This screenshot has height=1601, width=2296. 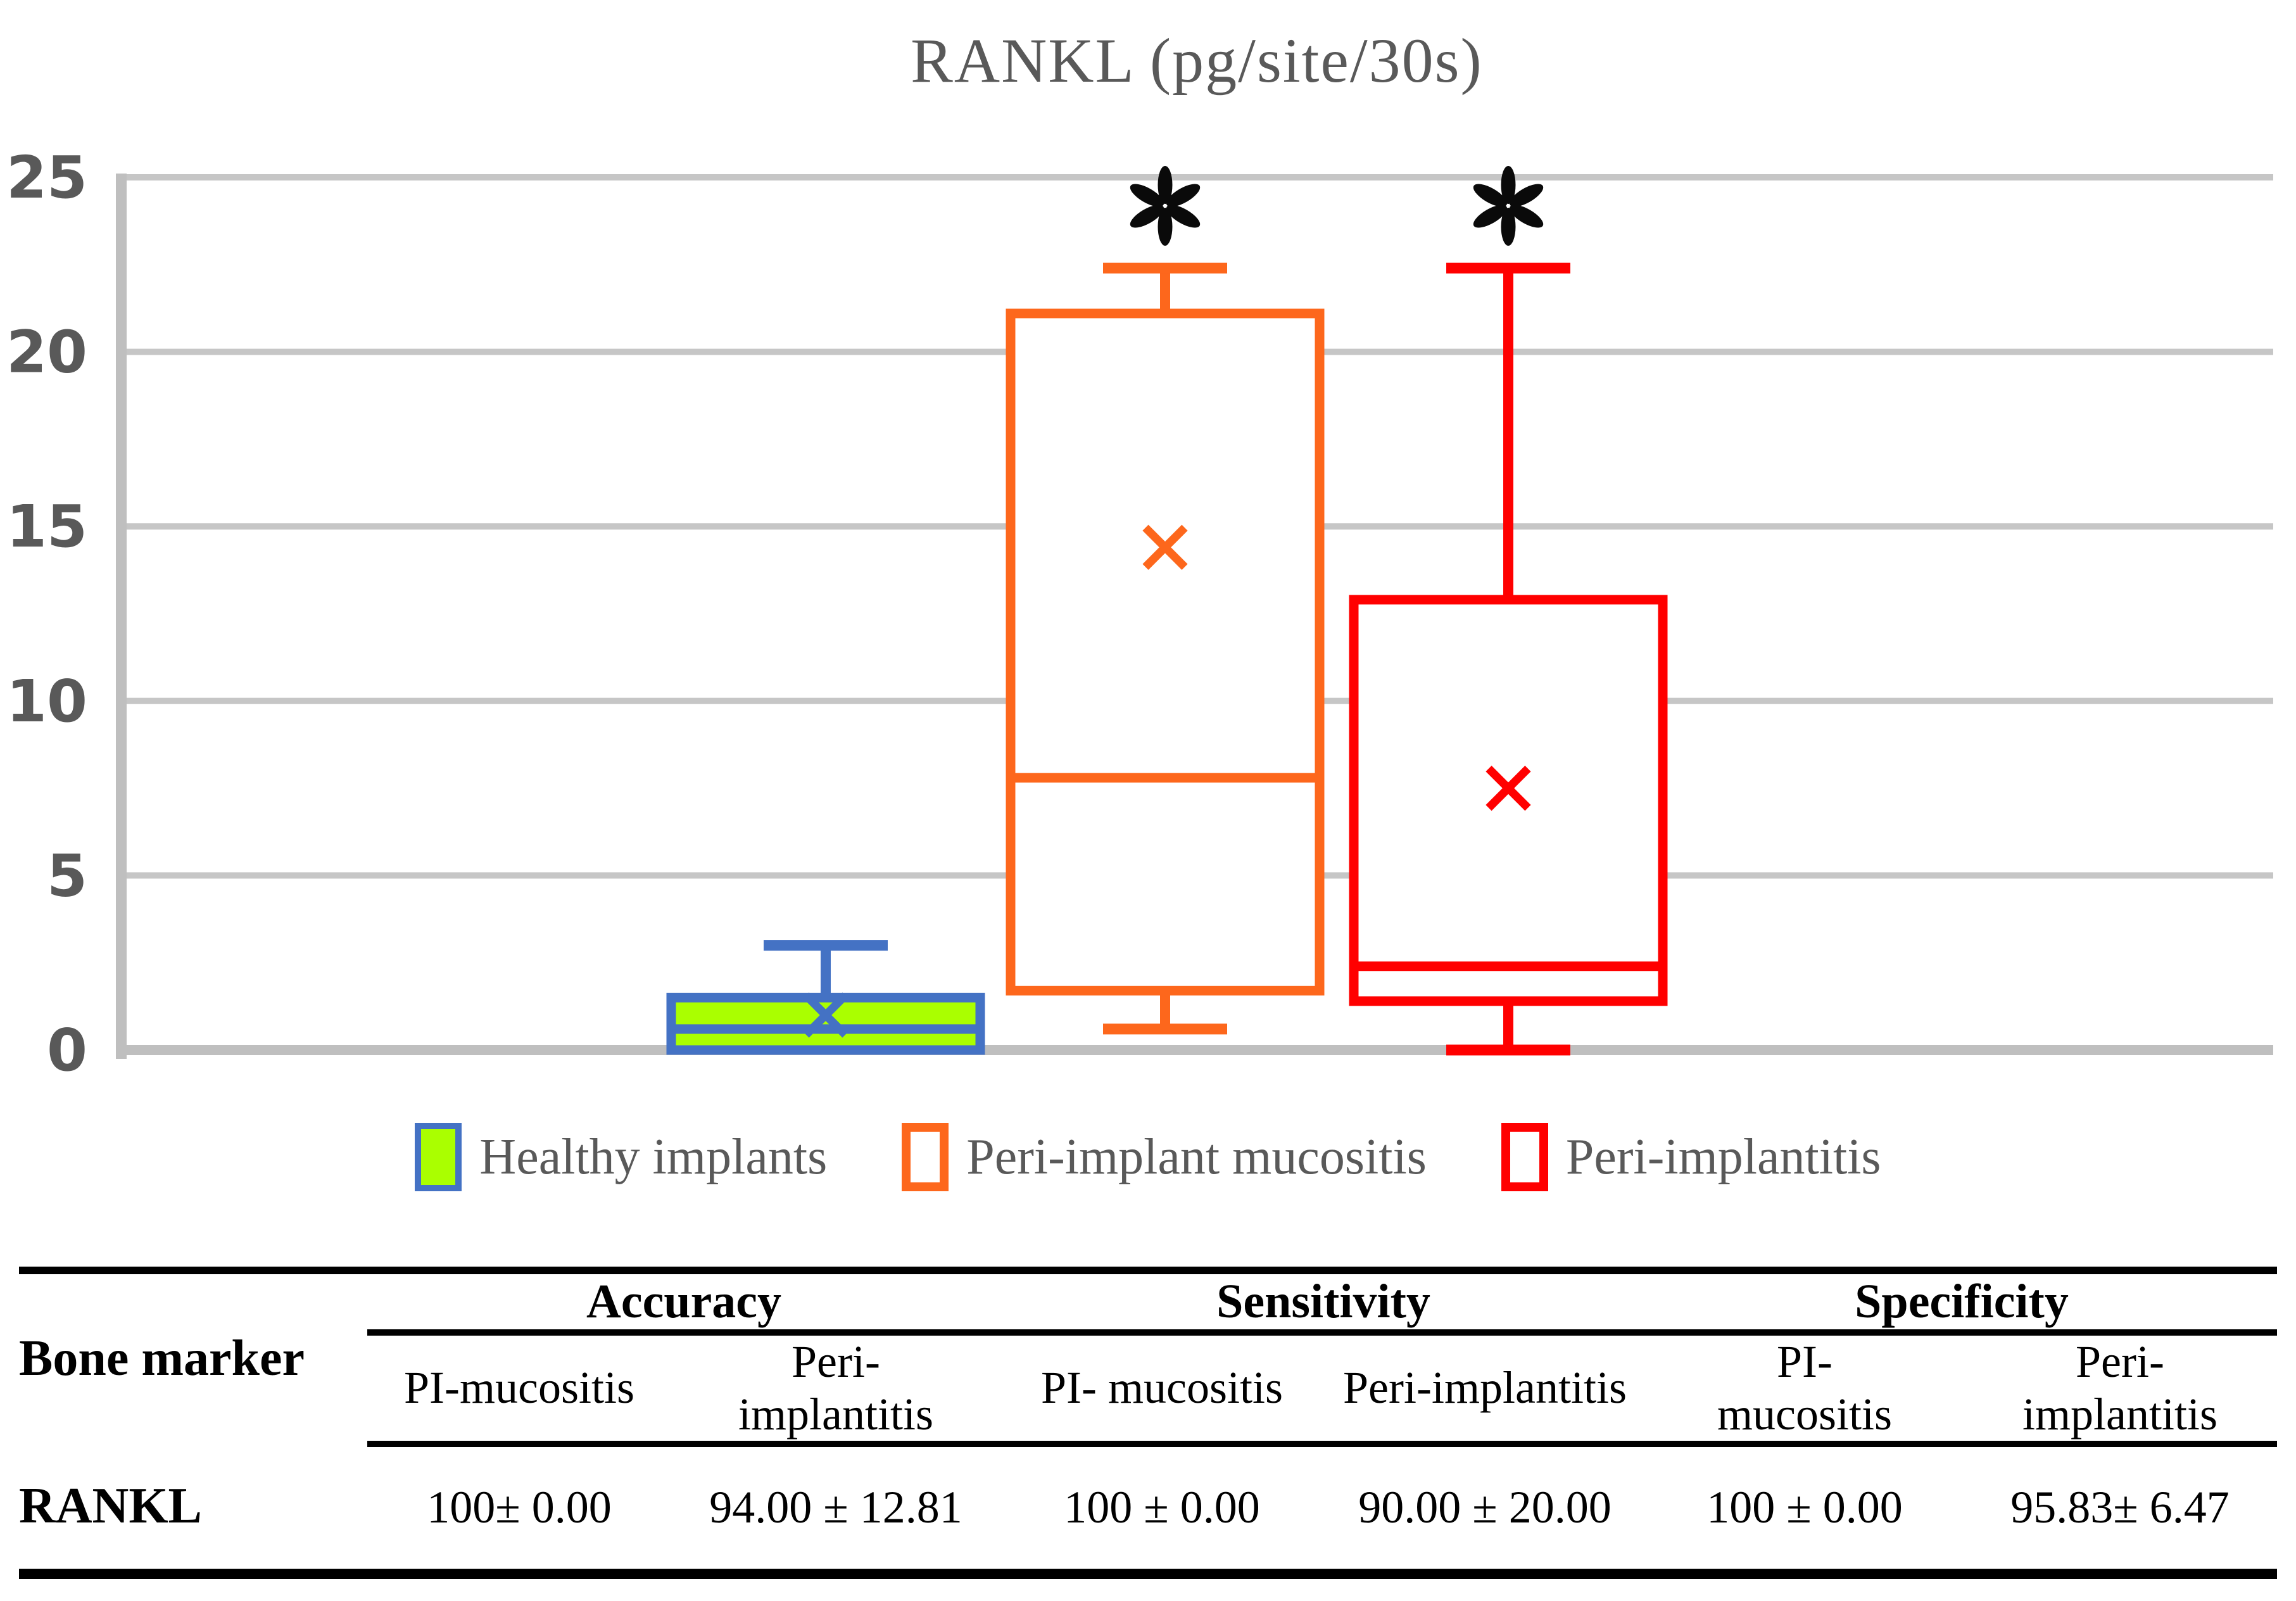 I want to click on table-row-header: Bone marker, so click(x=162, y=1359).